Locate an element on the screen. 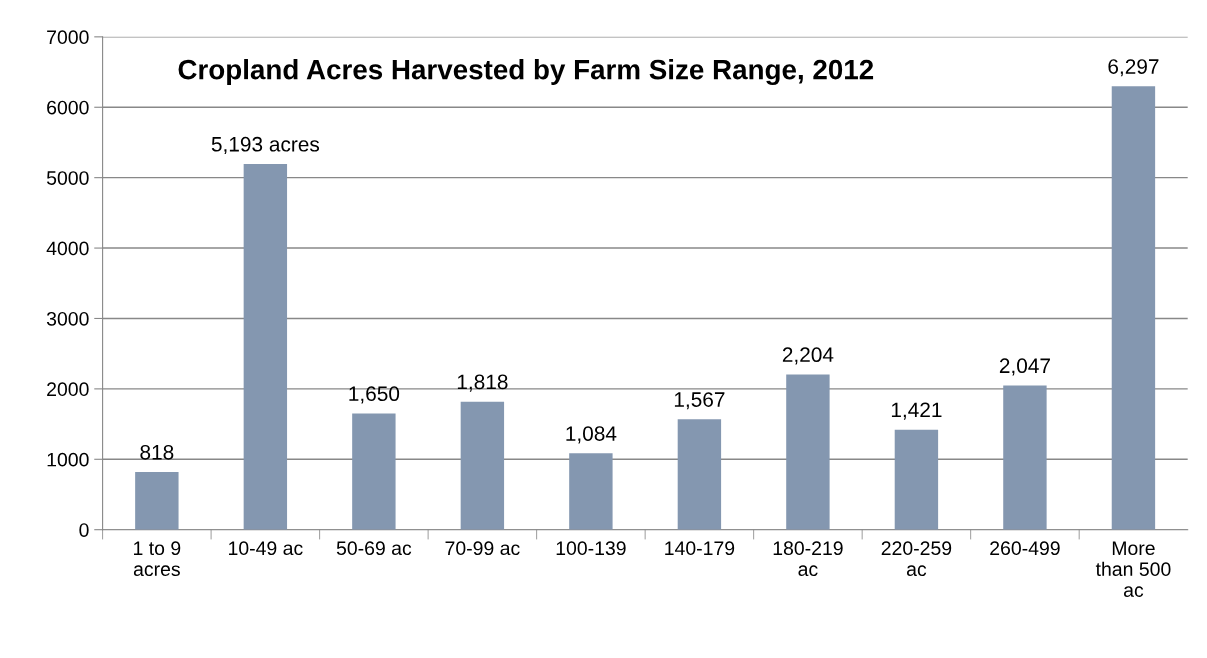 The width and height of the screenshot is (1207, 658). x-tick-label: 70-99 ac is located at coordinates (482, 548).